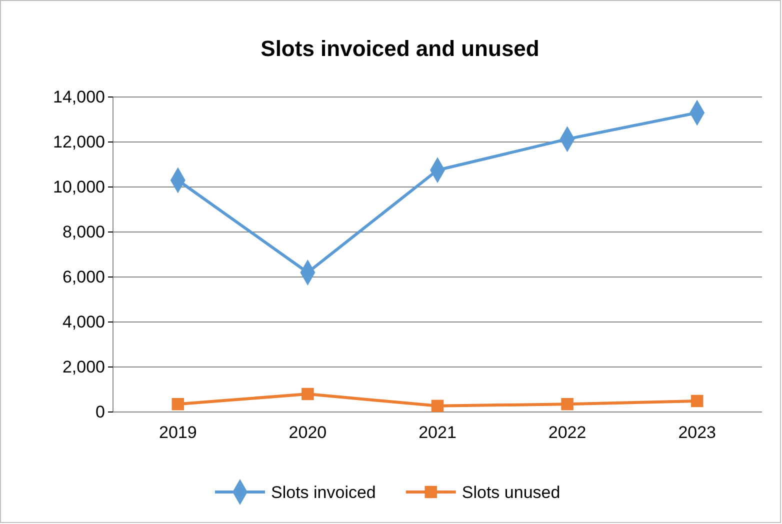 Image resolution: width=782 pixels, height=524 pixels. I want to click on y-tick-label: 8,000, so click(83, 232).